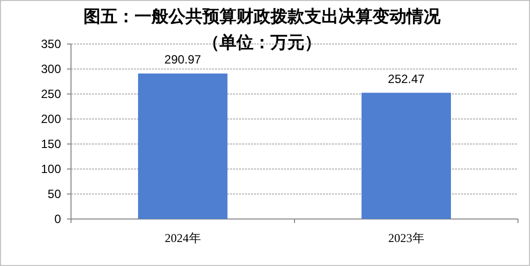  Describe the element at coordinates (55, 194) in the screenshot. I see `y-tick-label: 50` at that location.